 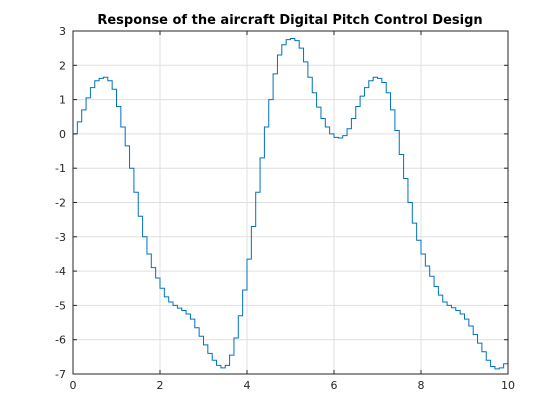 I want to click on y-tick-label: 2, so click(x=62, y=65).